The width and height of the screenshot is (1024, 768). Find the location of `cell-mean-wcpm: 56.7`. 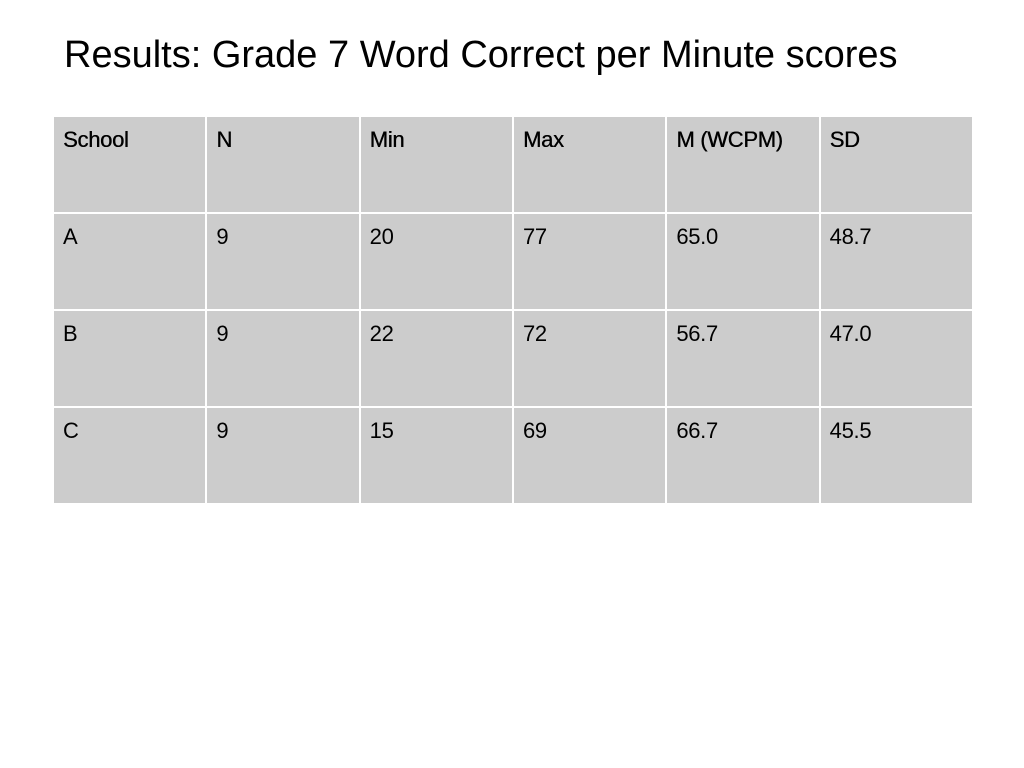

cell-mean-wcpm: 56.7 is located at coordinates (743, 358).